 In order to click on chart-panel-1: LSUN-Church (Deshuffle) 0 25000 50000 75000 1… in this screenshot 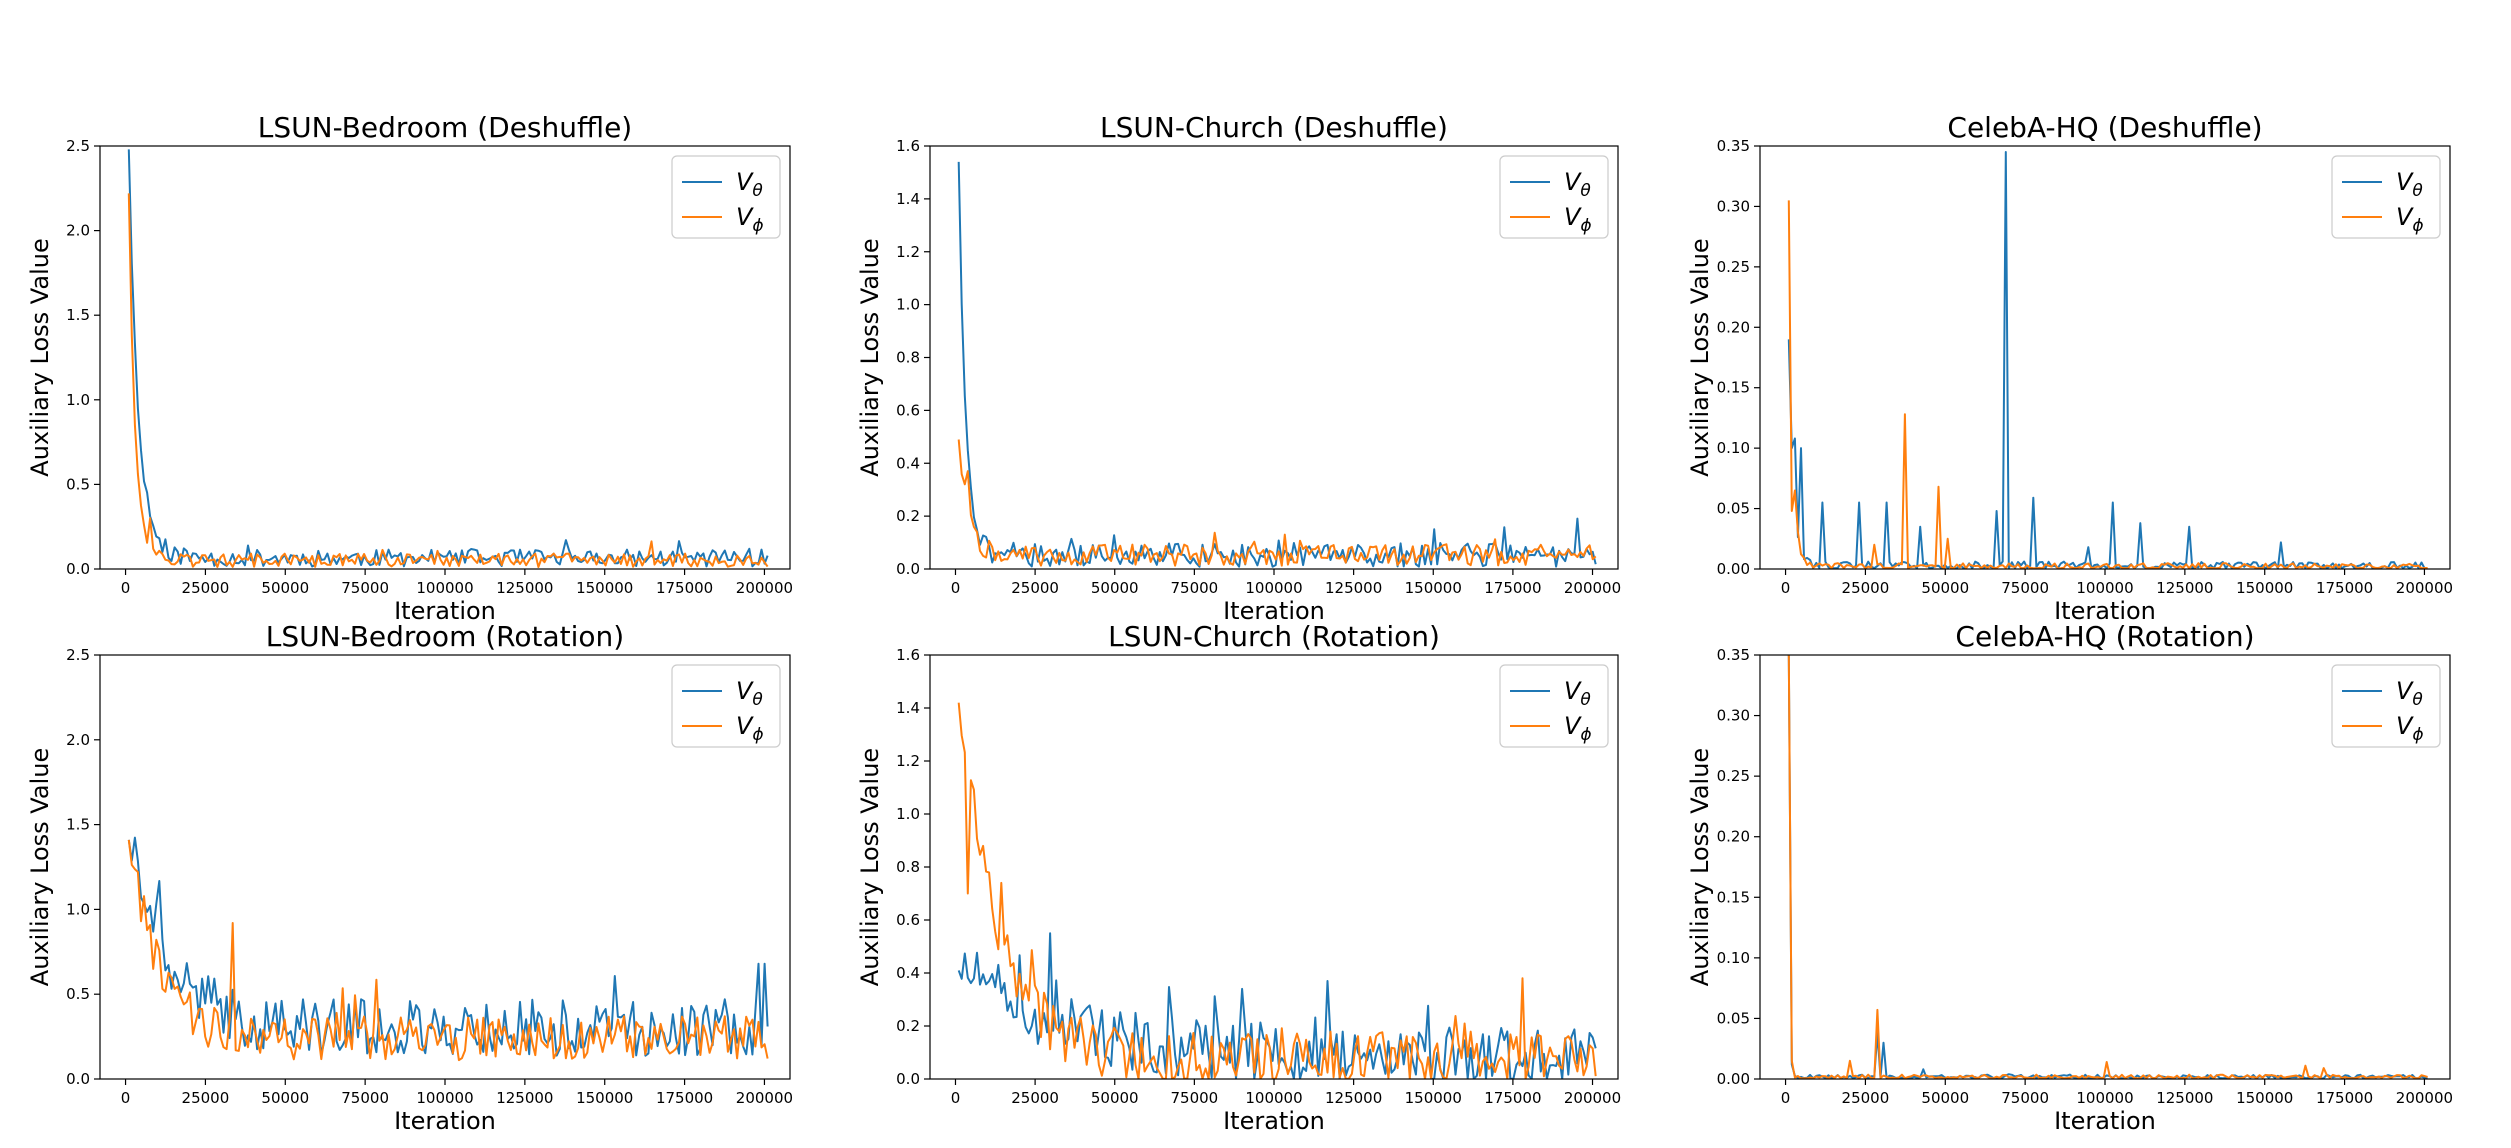, I will do `click(1238, 368)`.